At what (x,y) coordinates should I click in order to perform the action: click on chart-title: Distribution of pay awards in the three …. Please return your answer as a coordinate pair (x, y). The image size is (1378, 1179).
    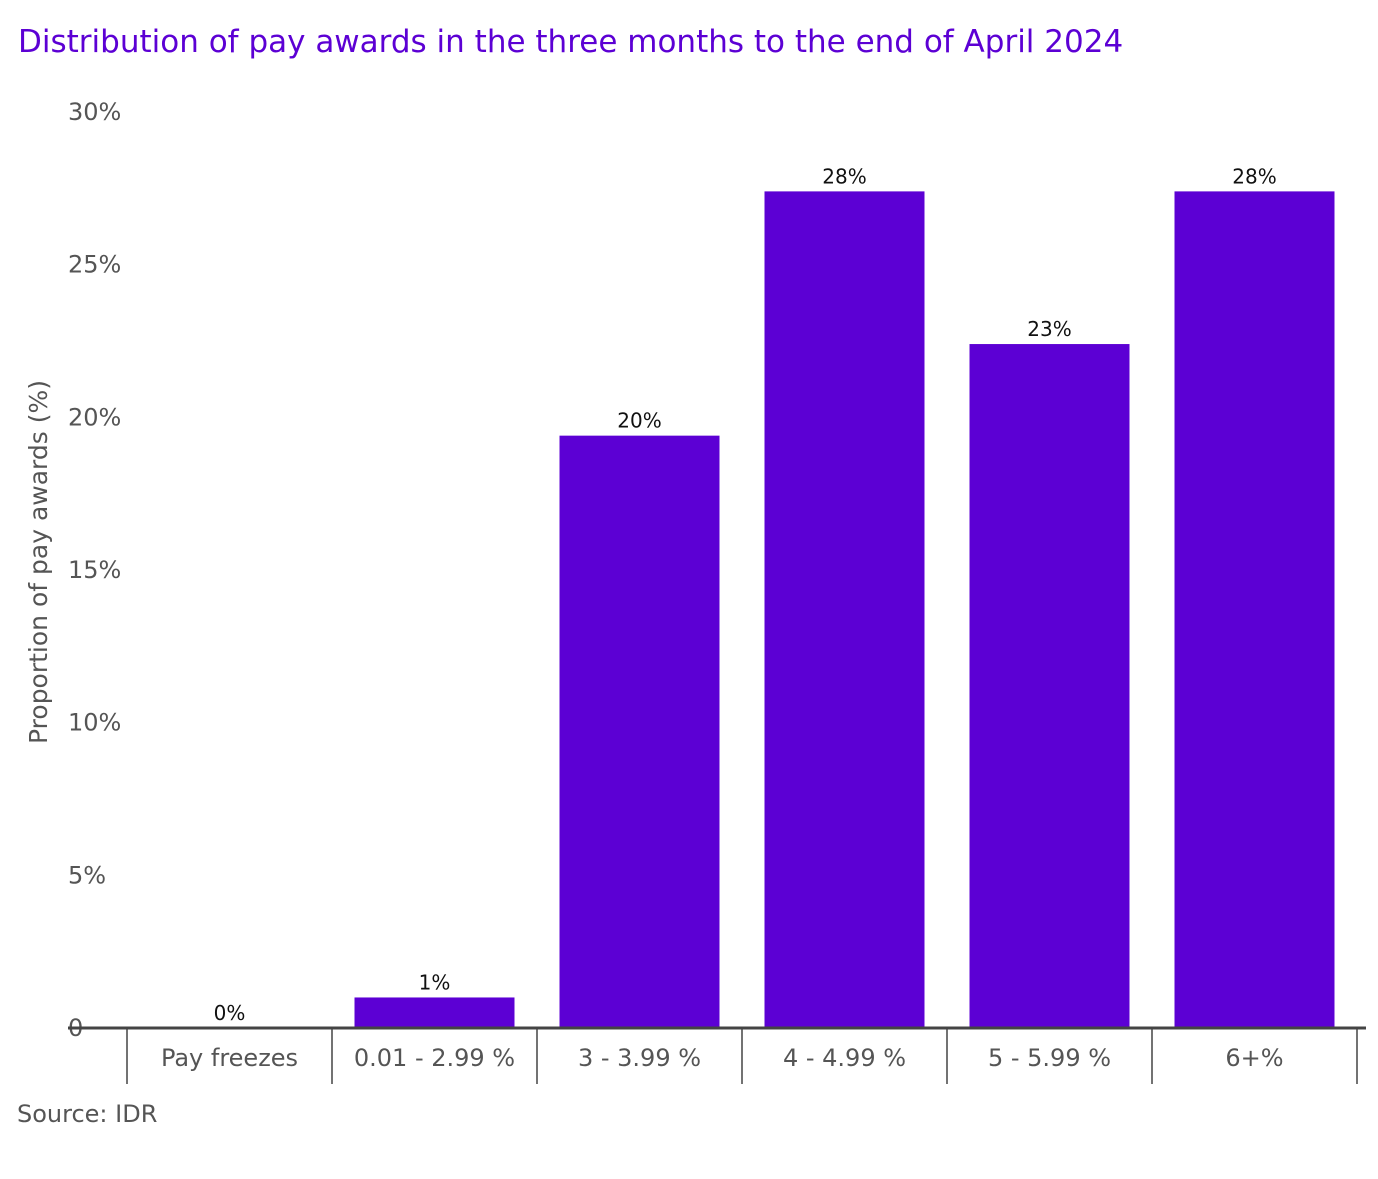
    Looking at the image, I should click on (571, 42).